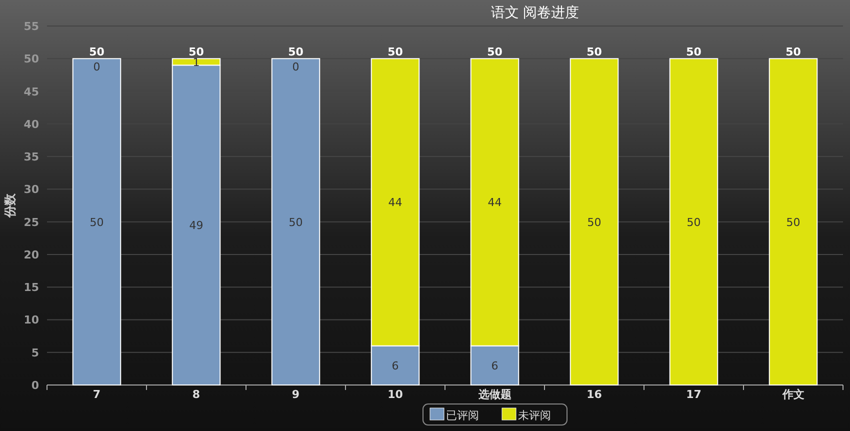  What do you see at coordinates (196, 225) in the screenshot?
I see `data-label: 49` at bounding box center [196, 225].